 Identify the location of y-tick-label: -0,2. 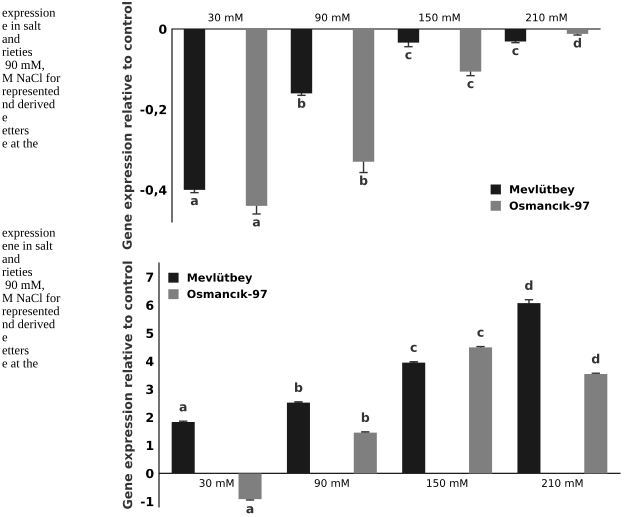
(153, 110).